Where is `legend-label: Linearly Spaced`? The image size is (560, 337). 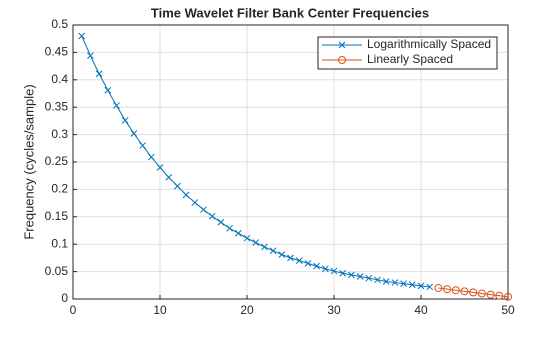 legend-label: Linearly Spaced is located at coordinates (410, 59).